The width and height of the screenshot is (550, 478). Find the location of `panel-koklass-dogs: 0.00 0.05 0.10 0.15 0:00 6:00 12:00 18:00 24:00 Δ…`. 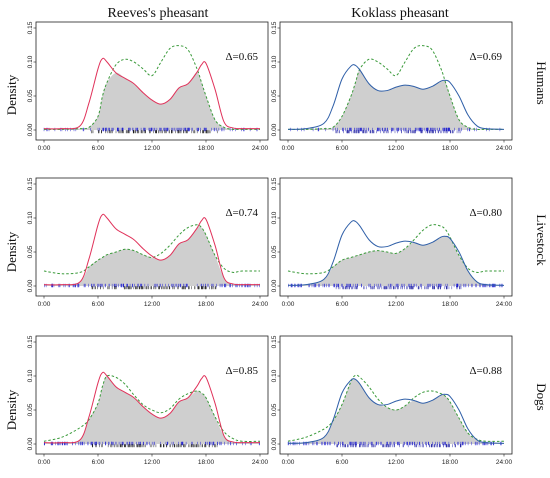

panel-koklass-dogs: 0.00 0.05 0.10 0.15 0:00 6:00 12:00 18:00 24:00 Δ… is located at coordinates (392, 400).